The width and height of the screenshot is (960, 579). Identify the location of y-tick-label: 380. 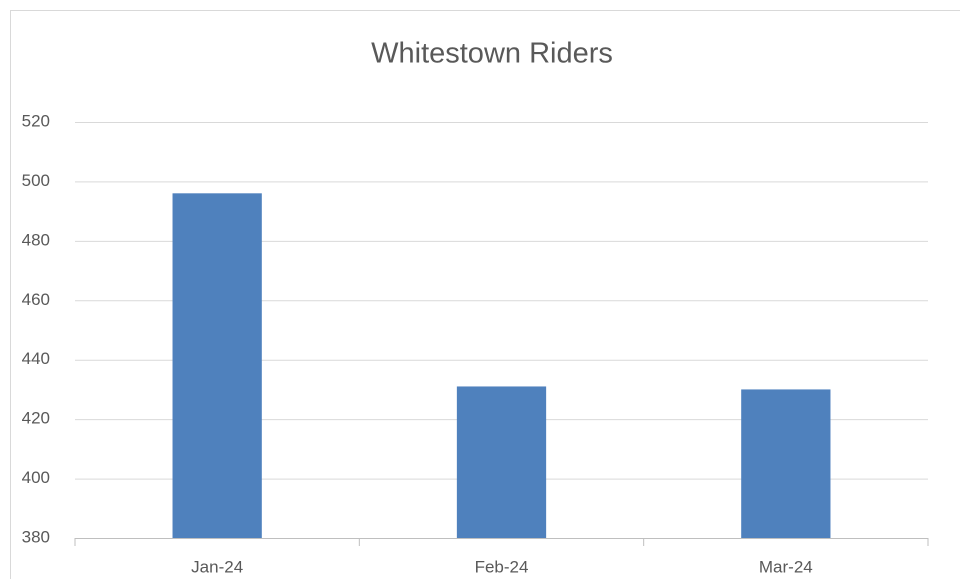
(36, 536).